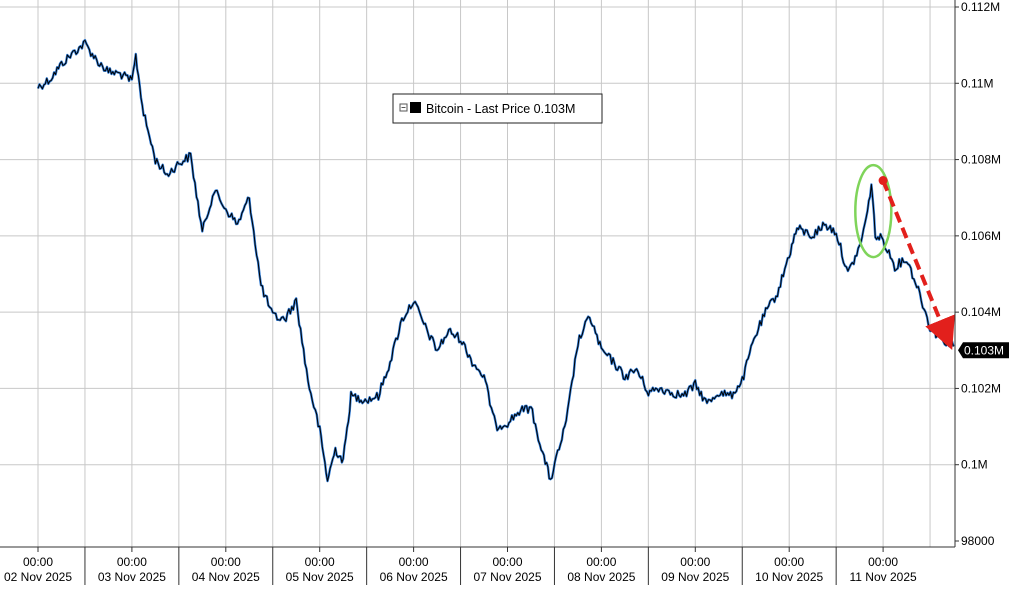 Image resolution: width=1009 pixels, height=590 pixels. What do you see at coordinates (601, 577) in the screenshot?
I see `x-tick-date-label: 08 Nov 2025` at bounding box center [601, 577].